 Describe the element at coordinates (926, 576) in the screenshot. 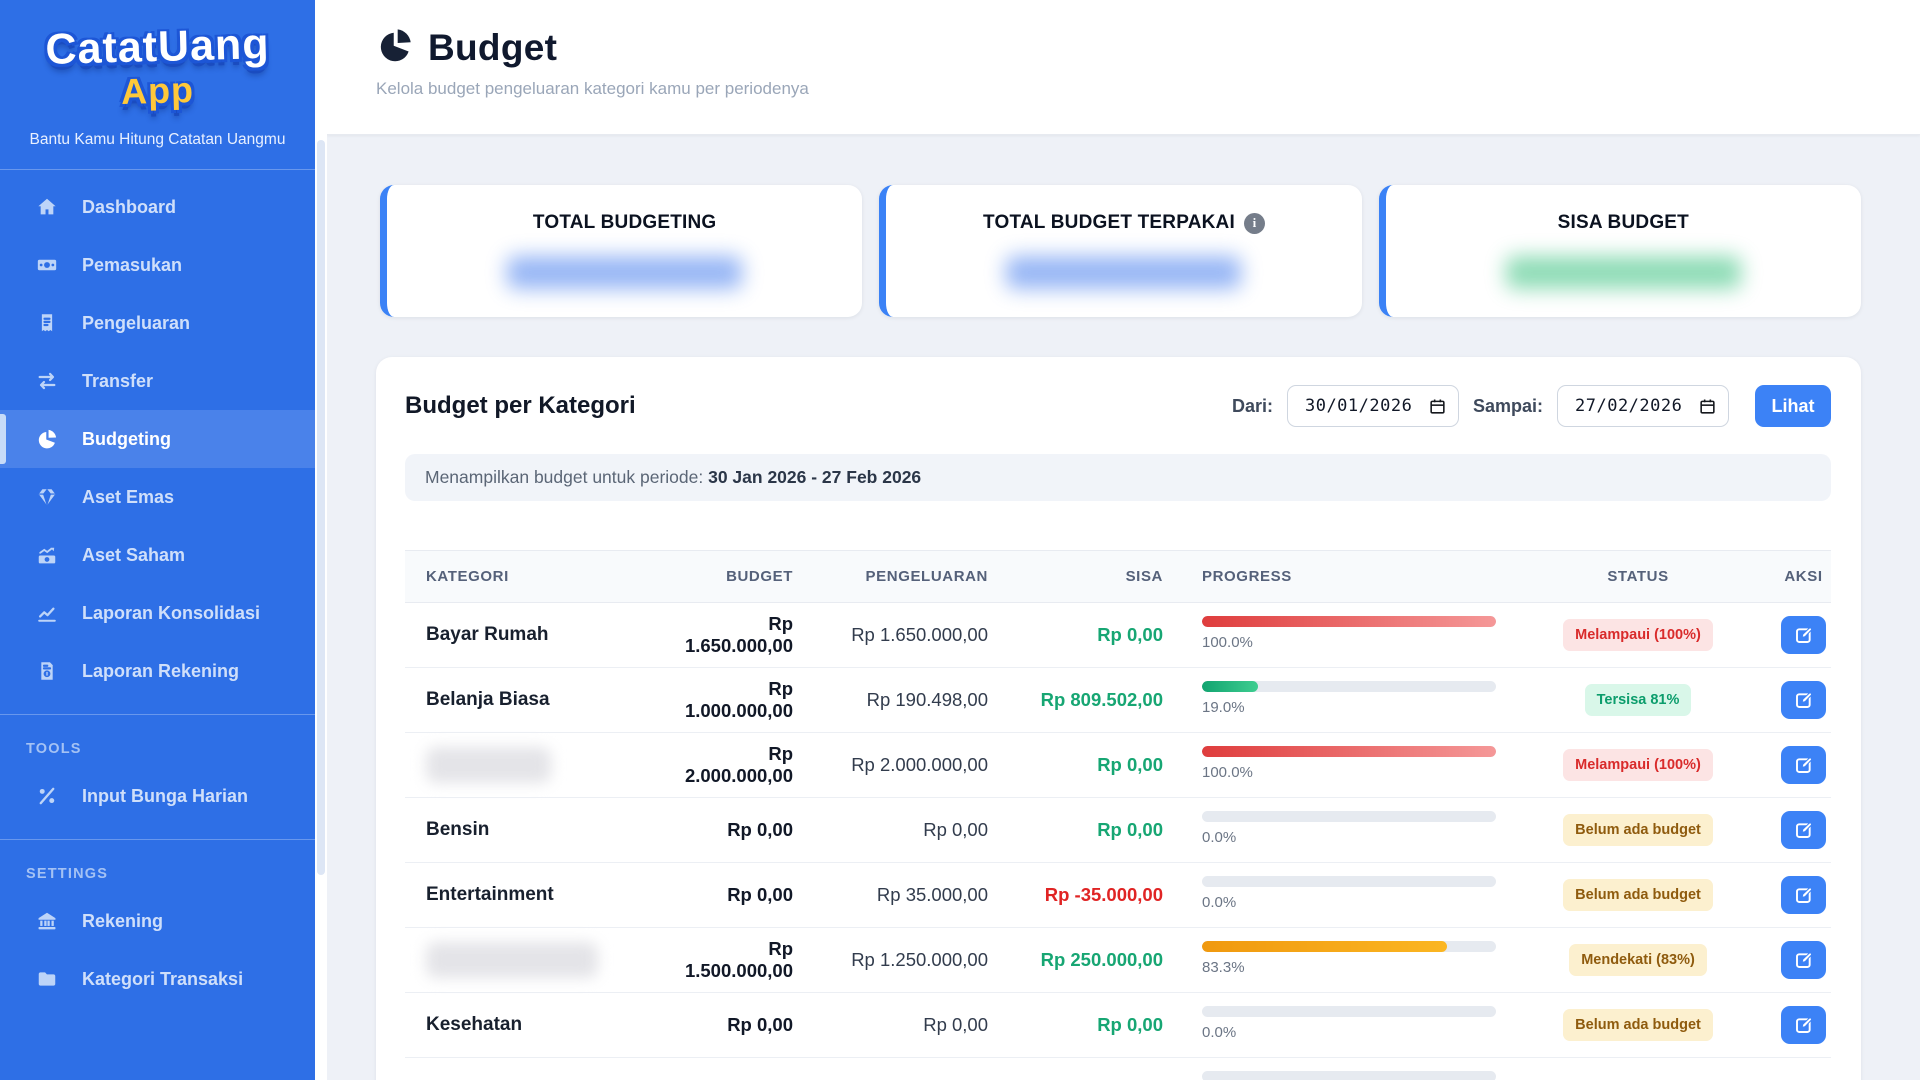

I see `col-pengeluaran: PENGELUARAN` at that location.